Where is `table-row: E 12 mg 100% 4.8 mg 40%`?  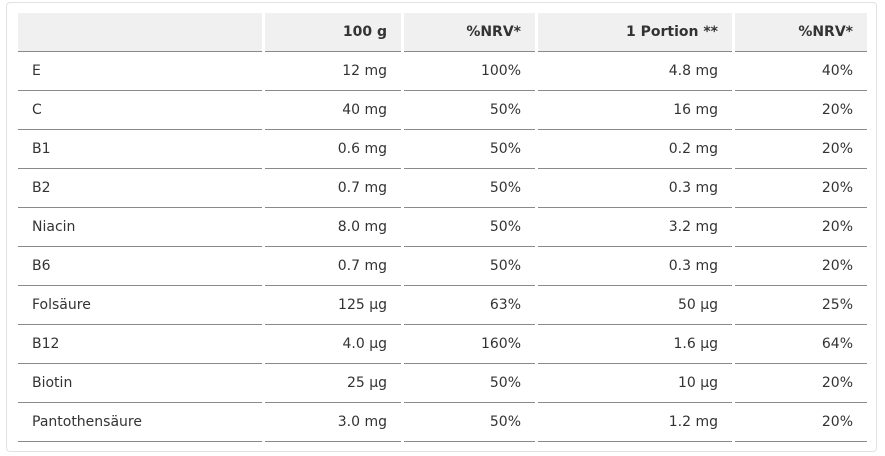
table-row: E 12 mg 100% 4.8 mg 40% is located at coordinates (442, 71).